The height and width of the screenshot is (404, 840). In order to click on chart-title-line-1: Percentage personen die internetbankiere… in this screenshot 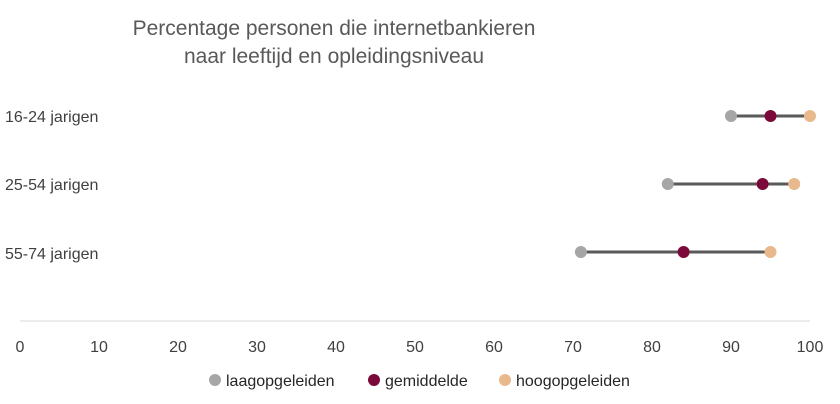, I will do `click(334, 28)`.